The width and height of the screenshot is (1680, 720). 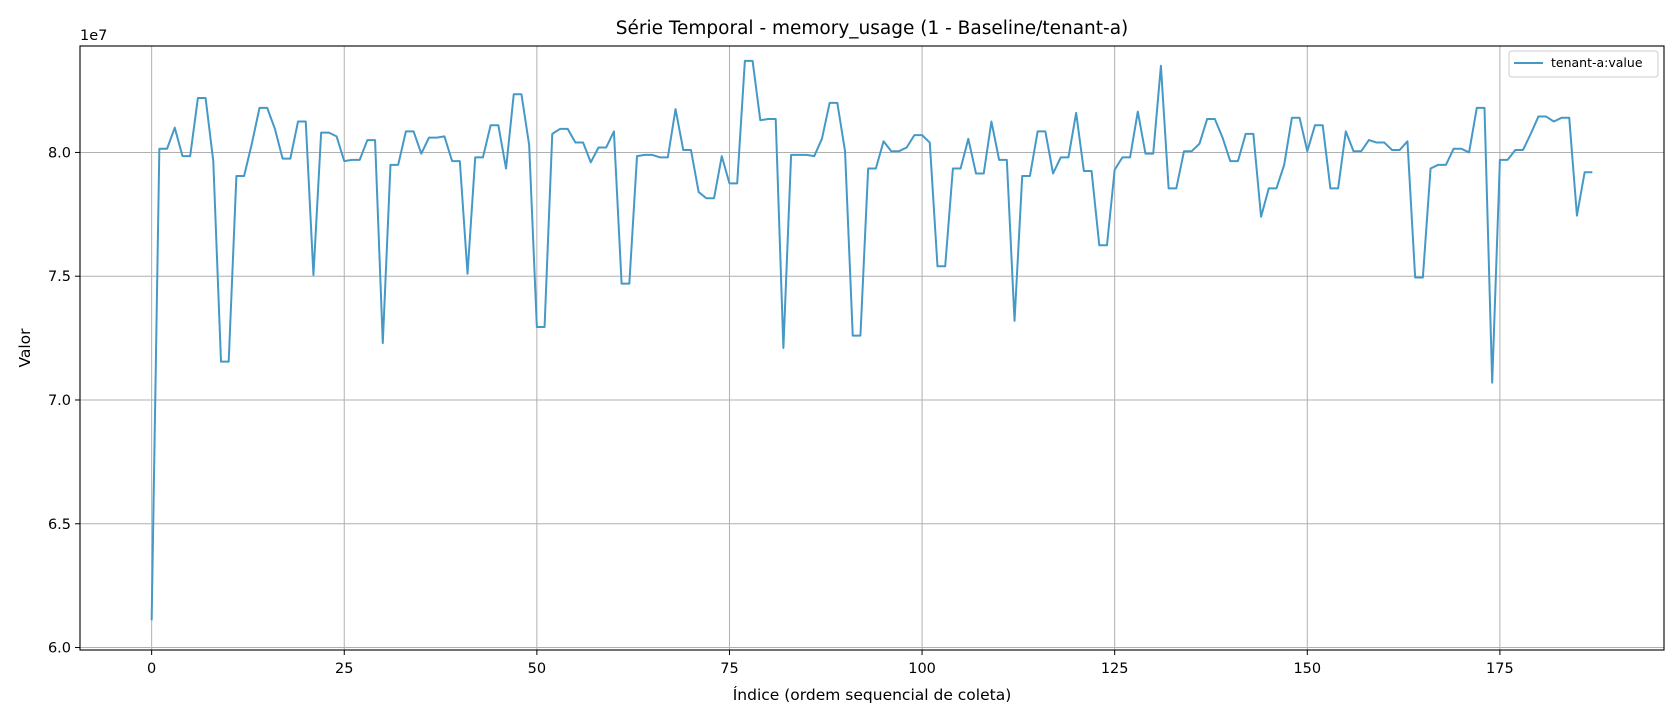 I want to click on x-tick-label: 75, so click(x=729, y=669).